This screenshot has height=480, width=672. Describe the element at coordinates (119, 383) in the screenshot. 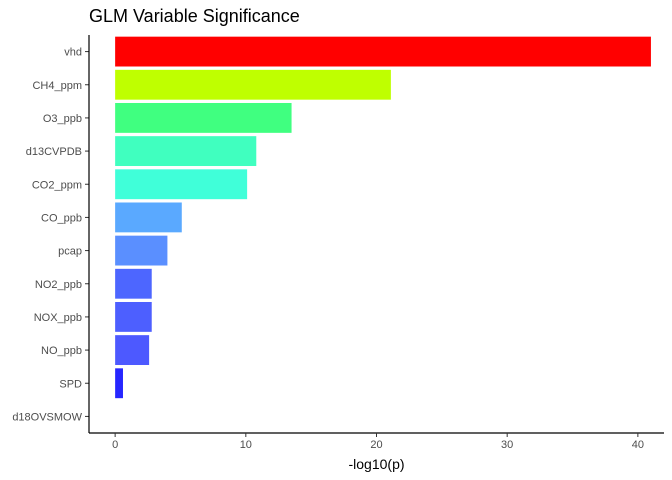

I see `bar-spd` at that location.